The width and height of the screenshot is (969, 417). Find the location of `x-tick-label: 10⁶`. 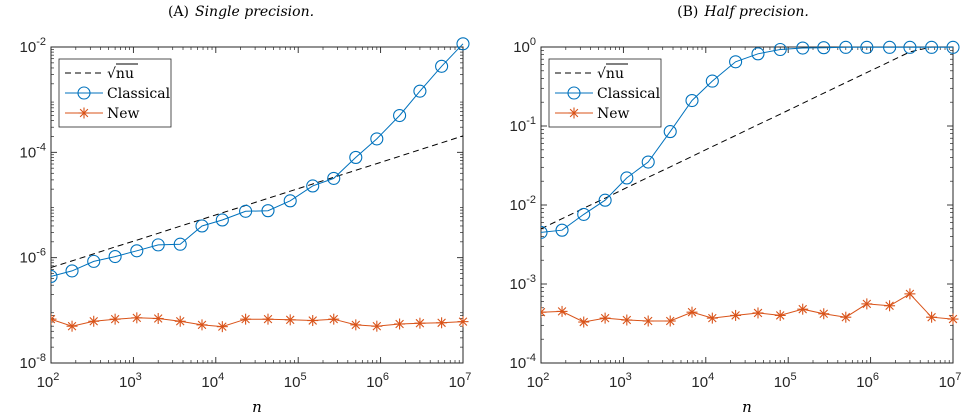

x-tick-label: 10⁶ is located at coordinates (377, 381).